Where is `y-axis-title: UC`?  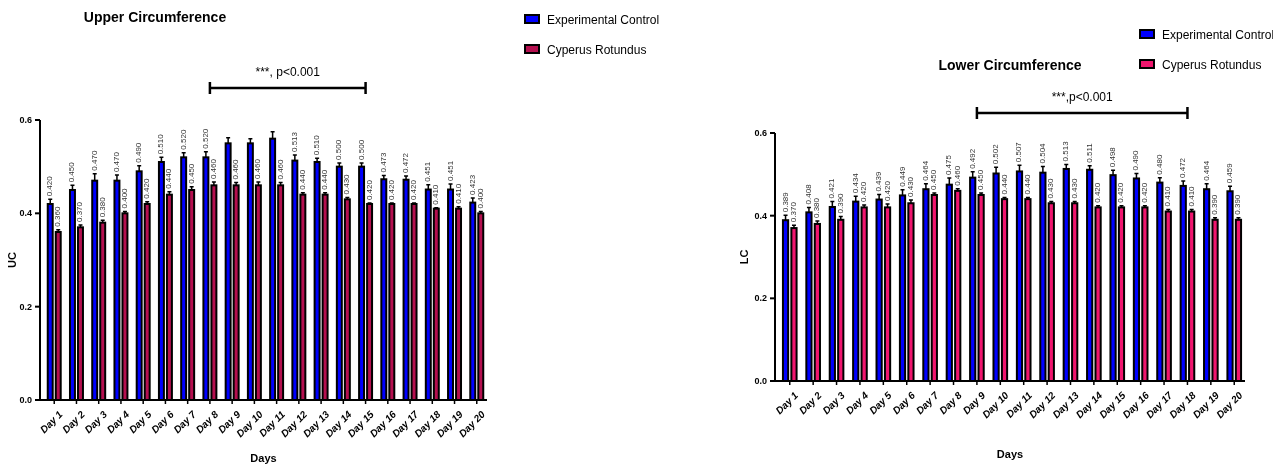
y-axis-title: UC is located at coordinates (11, 260).